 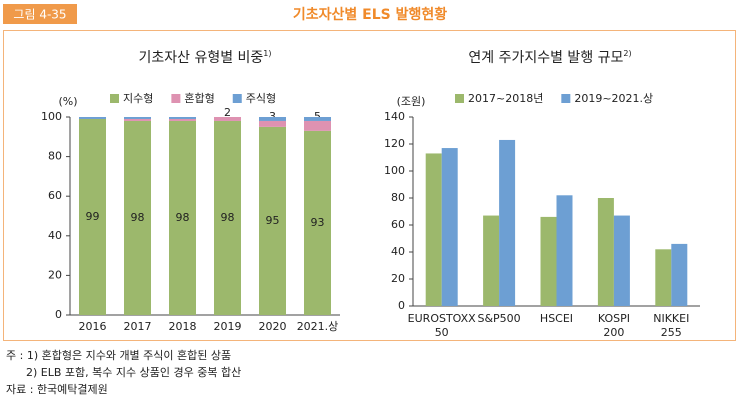 I want to click on data-label: 95, so click(x=273, y=220).